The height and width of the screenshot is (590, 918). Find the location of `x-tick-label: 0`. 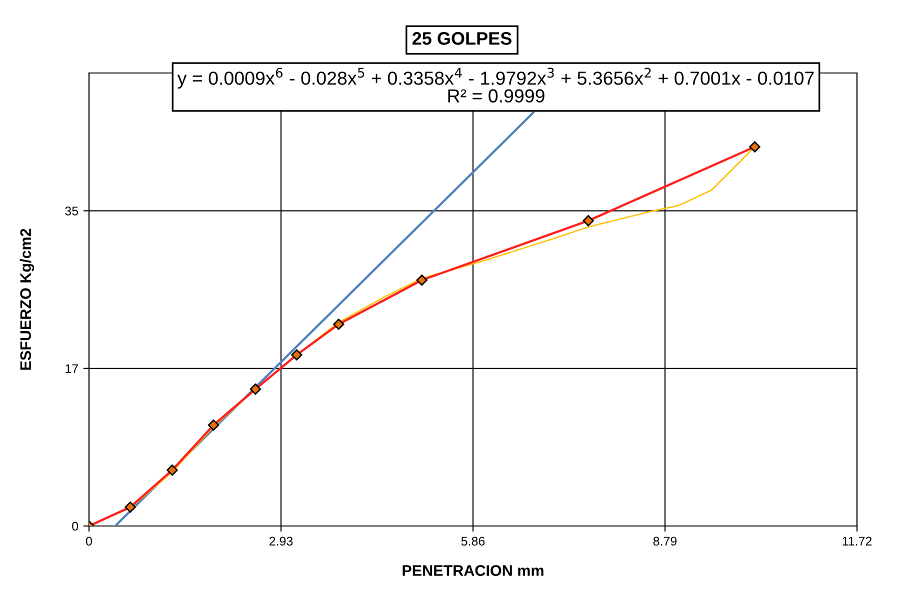

x-tick-label: 0 is located at coordinates (89, 541).